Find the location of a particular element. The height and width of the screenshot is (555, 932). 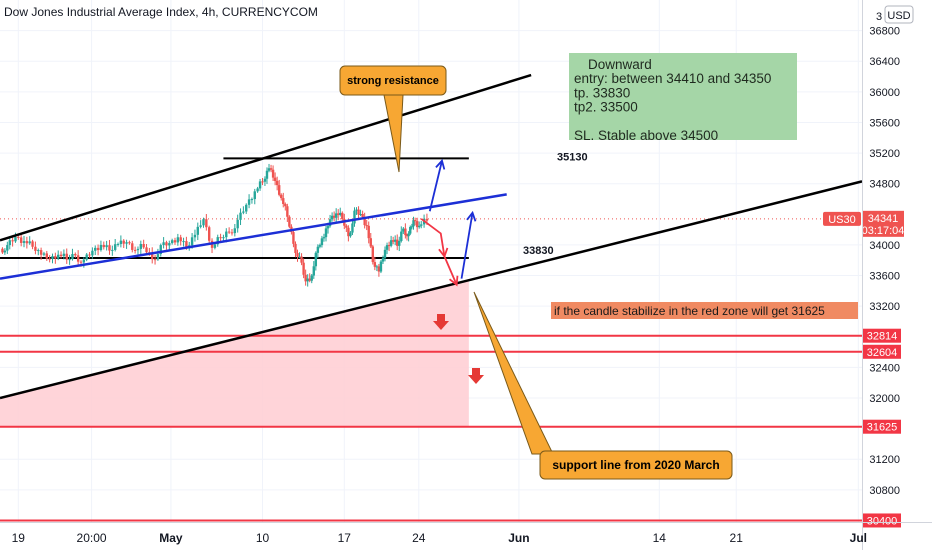

y-tick-label: 34800 is located at coordinates (884, 185).